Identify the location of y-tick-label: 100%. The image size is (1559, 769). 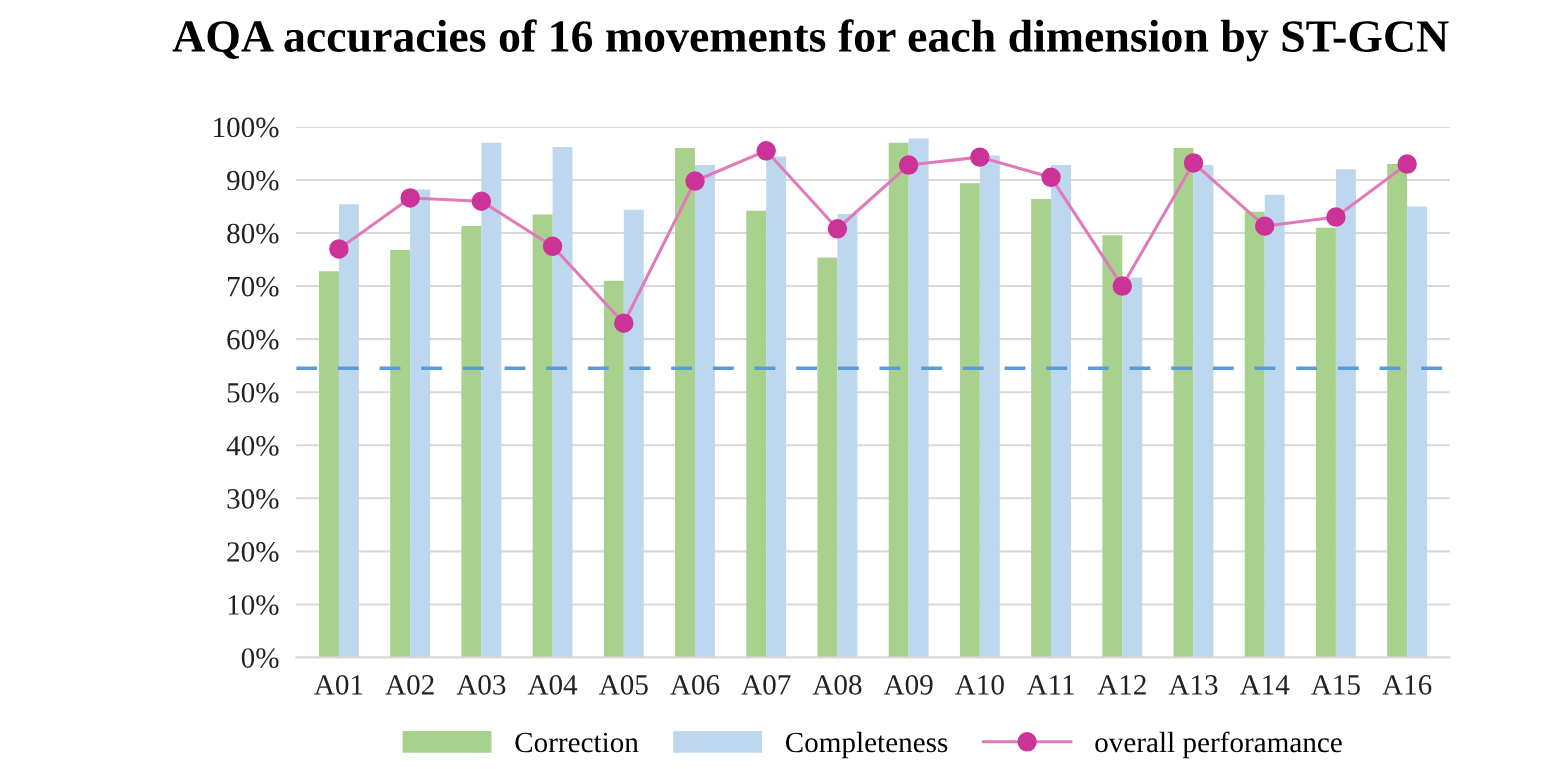
(246, 127).